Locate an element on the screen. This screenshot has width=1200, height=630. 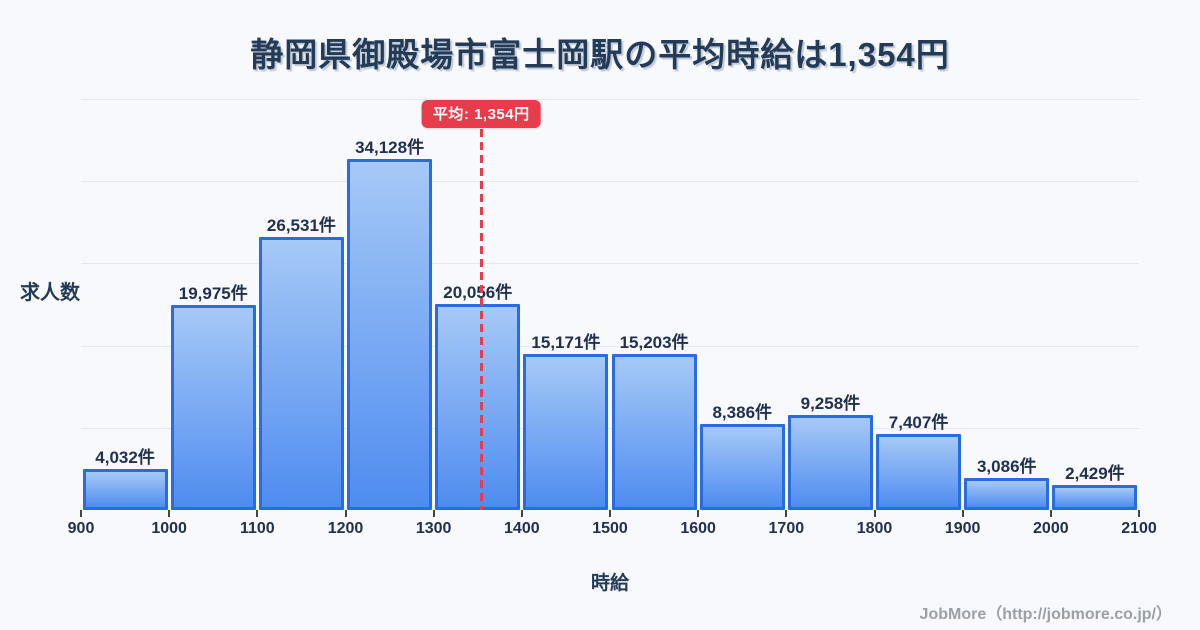
x-tick-label: 1700 is located at coordinates (786, 528).